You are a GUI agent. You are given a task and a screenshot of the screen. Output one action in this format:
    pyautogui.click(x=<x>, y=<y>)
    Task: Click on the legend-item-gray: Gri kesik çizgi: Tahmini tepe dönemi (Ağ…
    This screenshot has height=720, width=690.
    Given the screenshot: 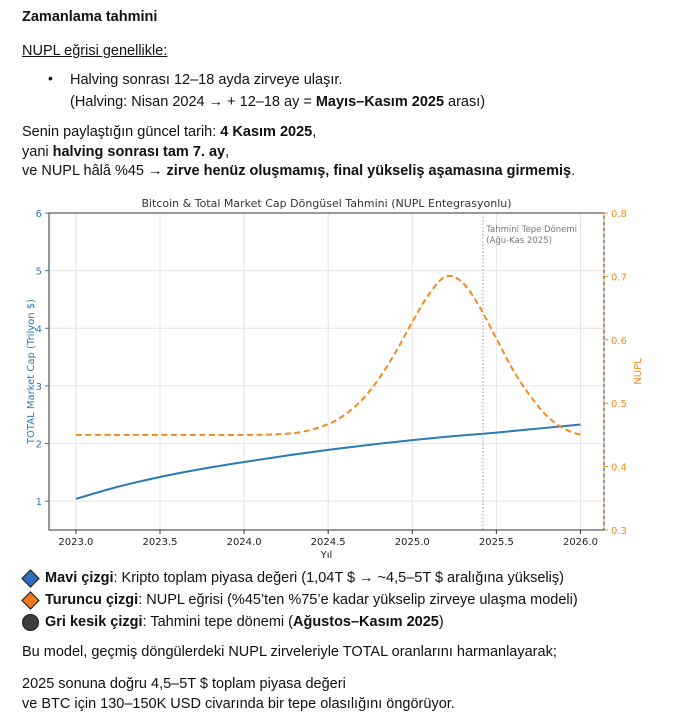 What is the action you would take?
    pyautogui.click(x=300, y=622)
    